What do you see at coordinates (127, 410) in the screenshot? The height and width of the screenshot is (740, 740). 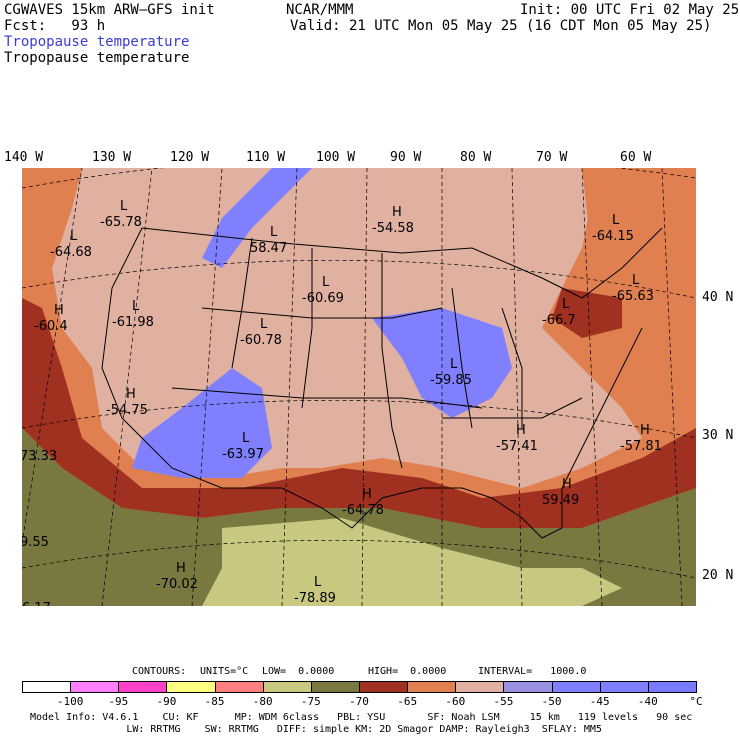 I see `extremum-value-label: -54.75` at bounding box center [127, 410].